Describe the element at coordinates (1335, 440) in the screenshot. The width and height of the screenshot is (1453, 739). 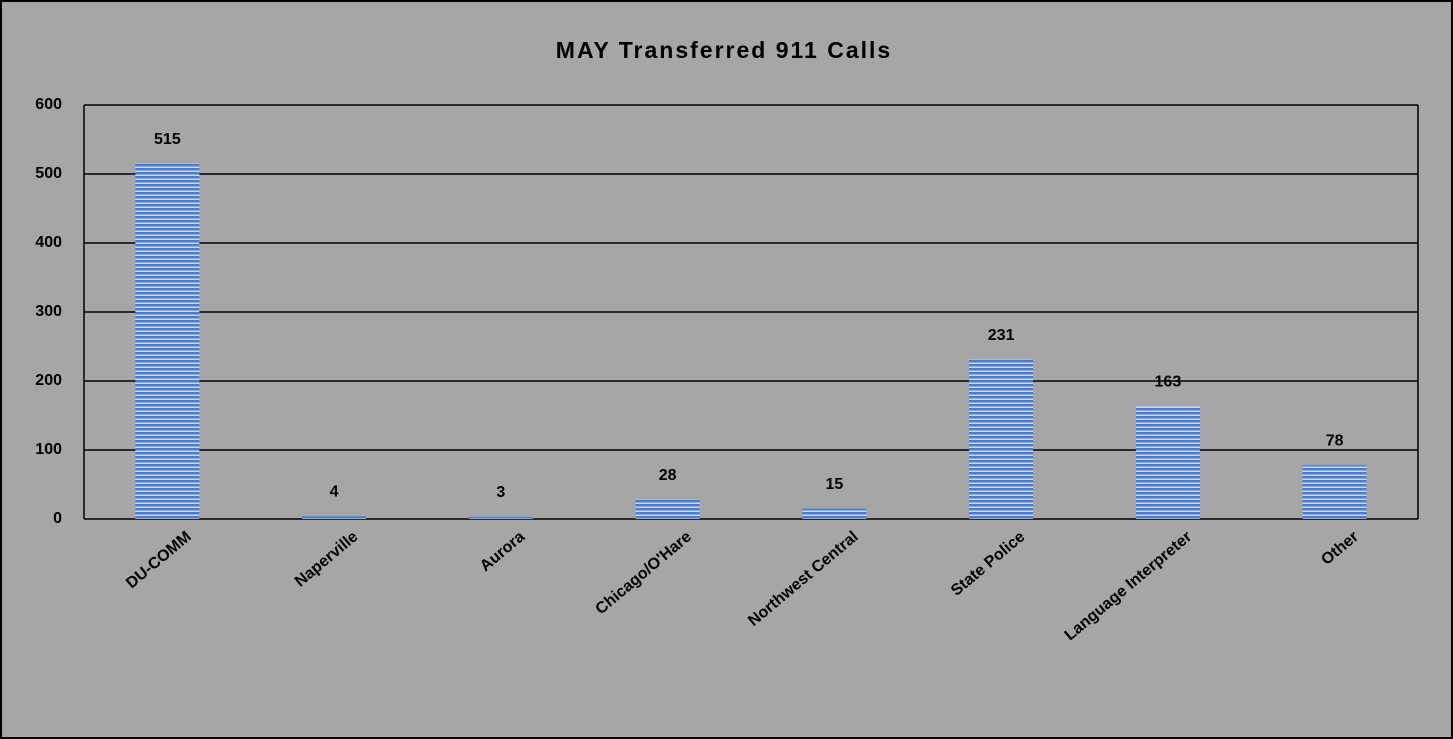
I see `value-label: 78` at that location.